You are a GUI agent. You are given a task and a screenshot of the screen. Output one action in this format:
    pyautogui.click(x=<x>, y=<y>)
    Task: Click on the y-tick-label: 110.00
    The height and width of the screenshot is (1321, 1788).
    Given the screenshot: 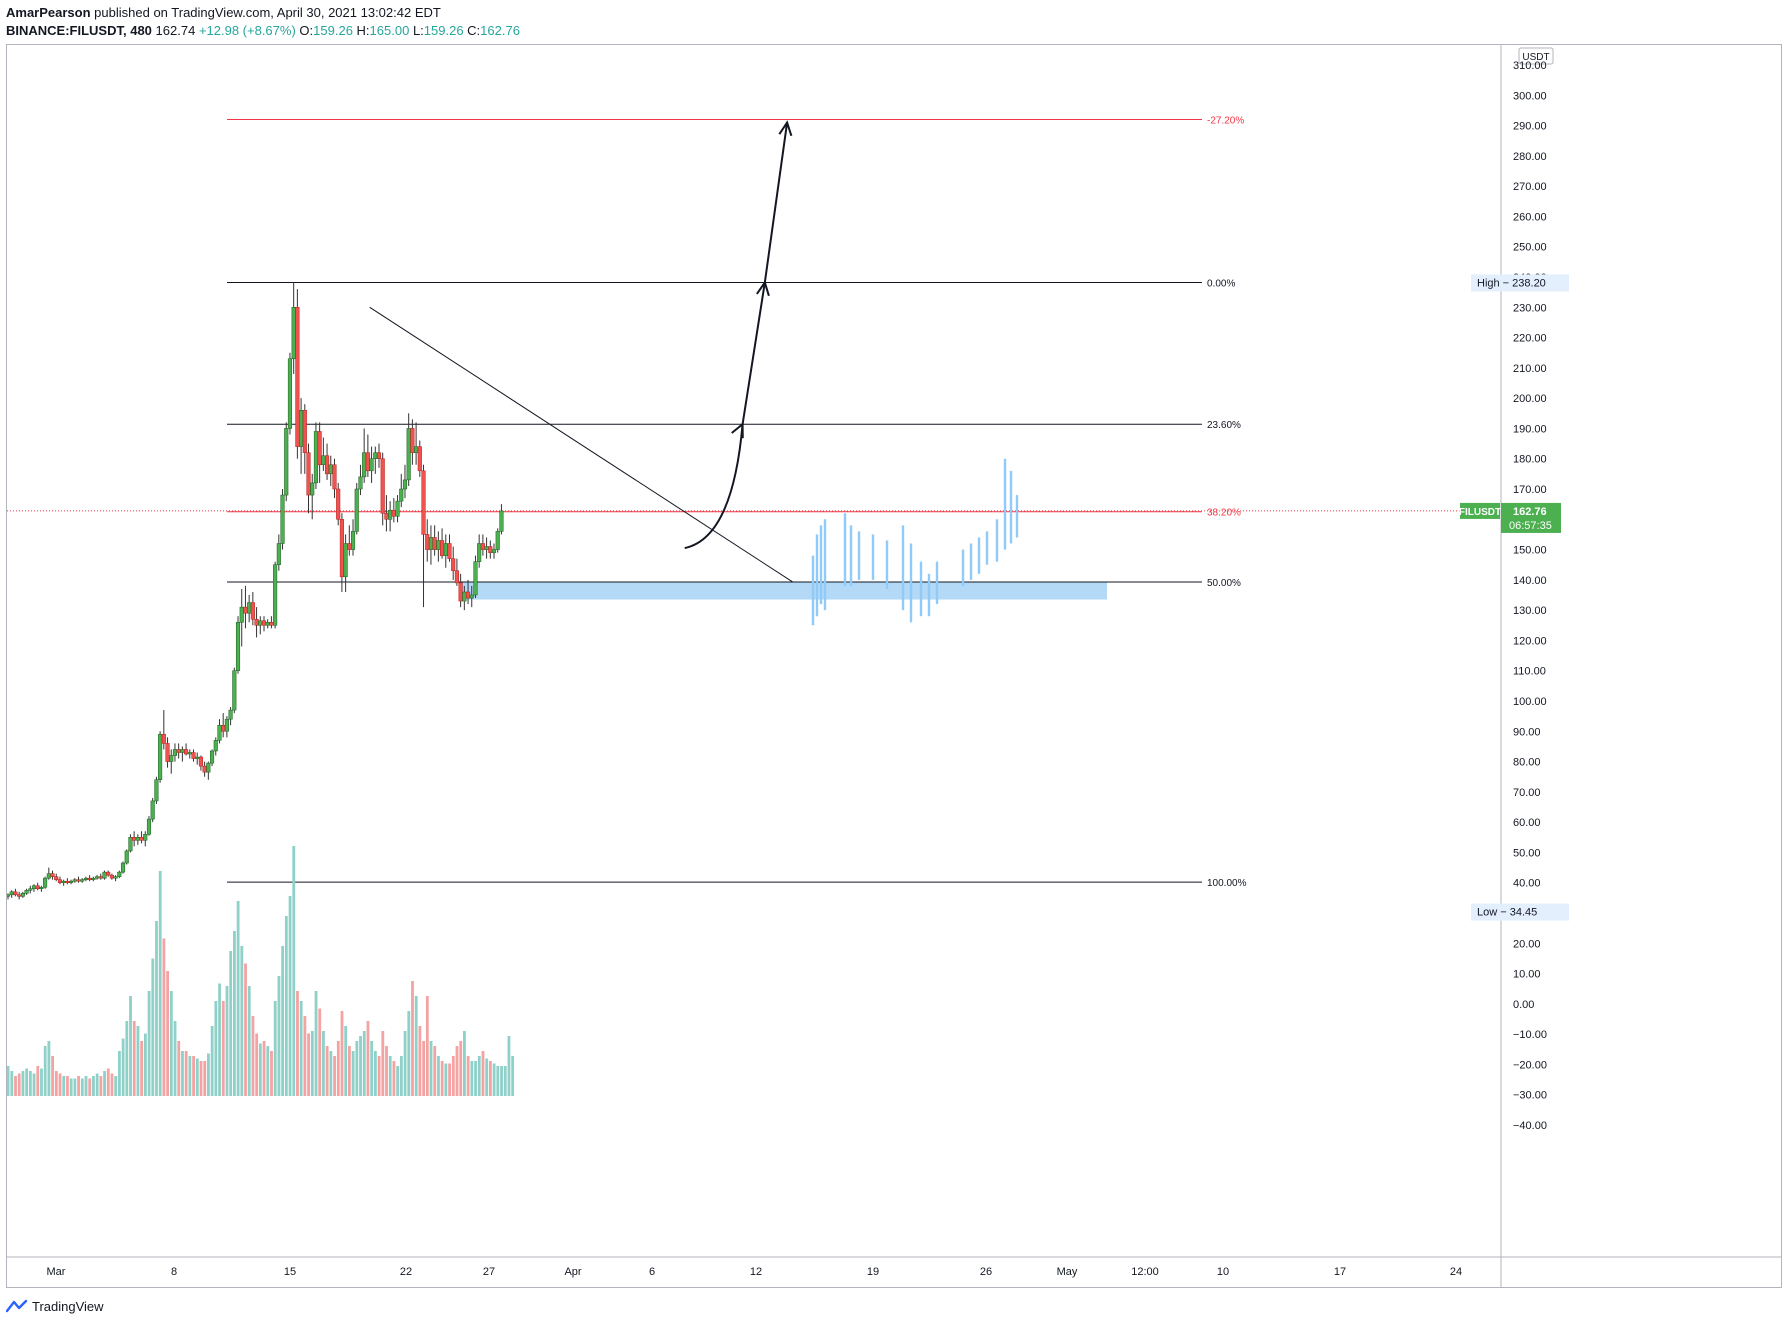 What is the action you would take?
    pyautogui.click(x=1529, y=672)
    